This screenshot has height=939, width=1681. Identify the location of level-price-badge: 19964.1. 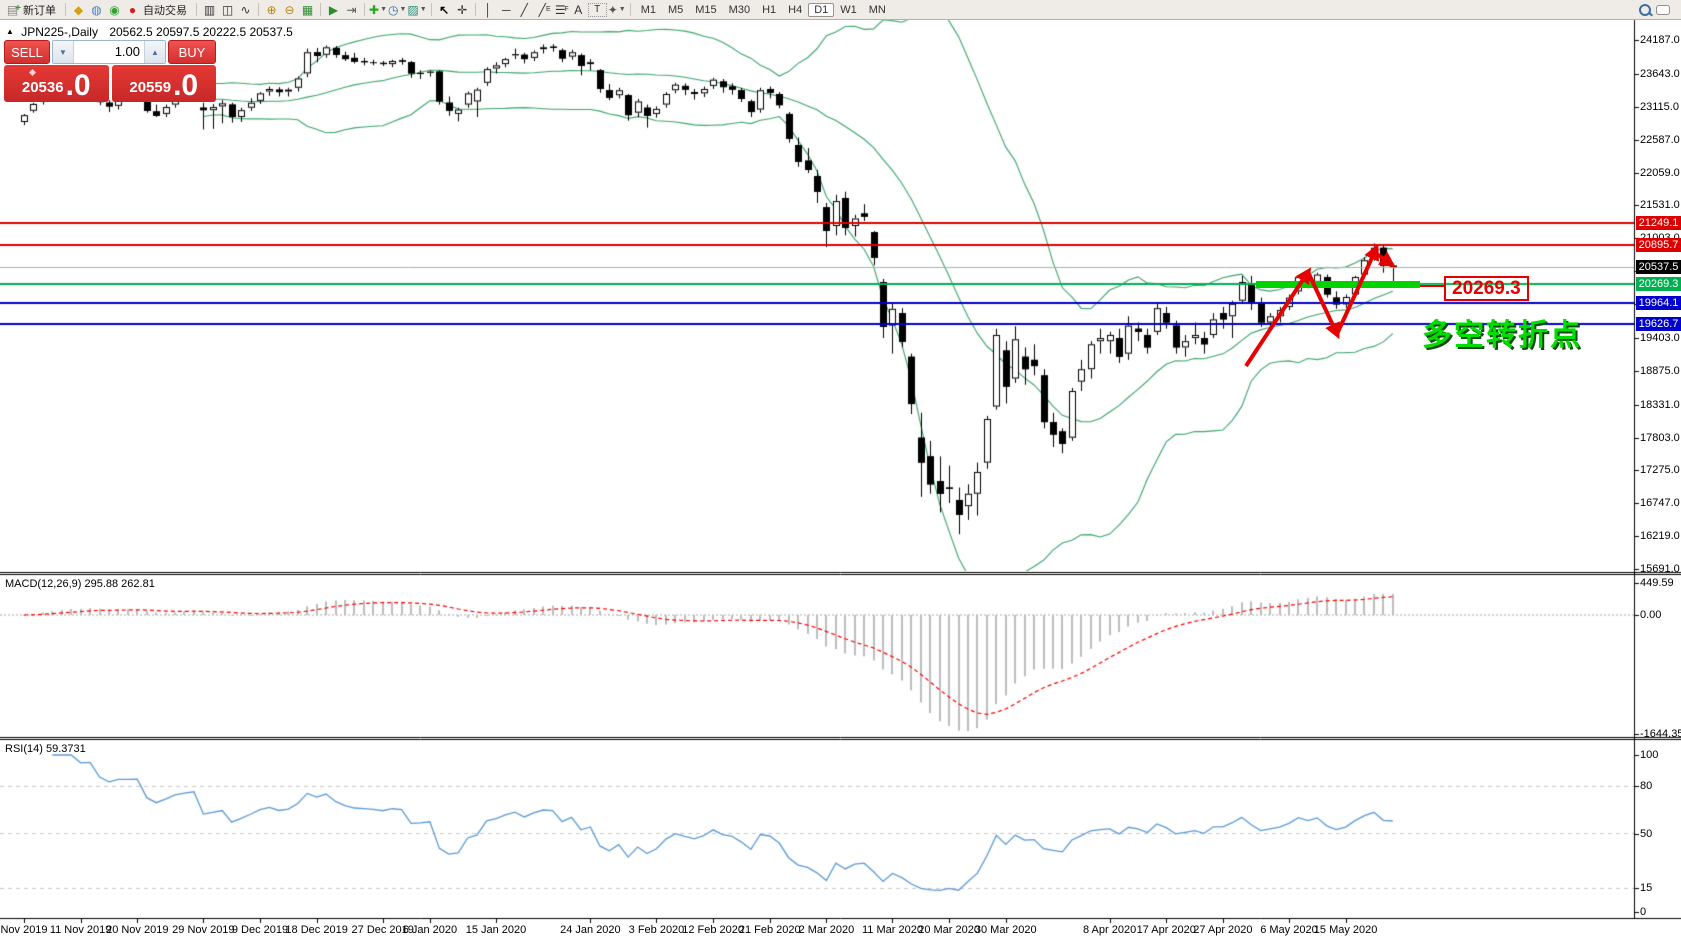
(1658, 302).